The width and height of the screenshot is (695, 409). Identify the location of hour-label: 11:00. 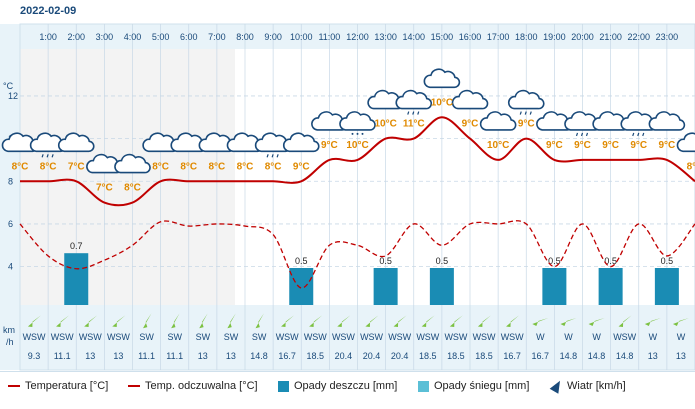
(329, 37).